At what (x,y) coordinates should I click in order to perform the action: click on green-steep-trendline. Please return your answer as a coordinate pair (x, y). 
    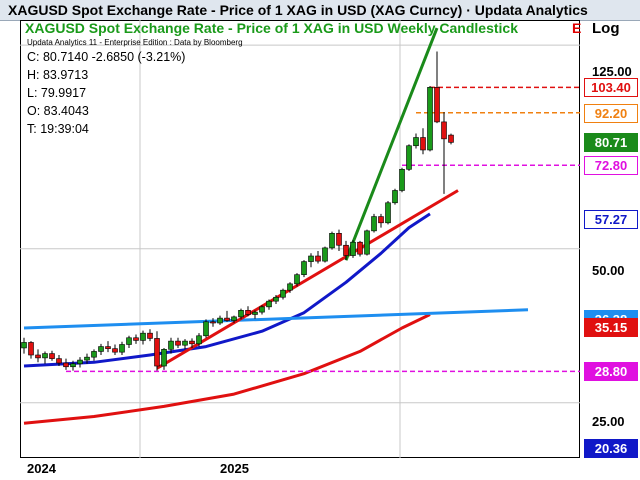
    Looking at the image, I should click on (391, 144).